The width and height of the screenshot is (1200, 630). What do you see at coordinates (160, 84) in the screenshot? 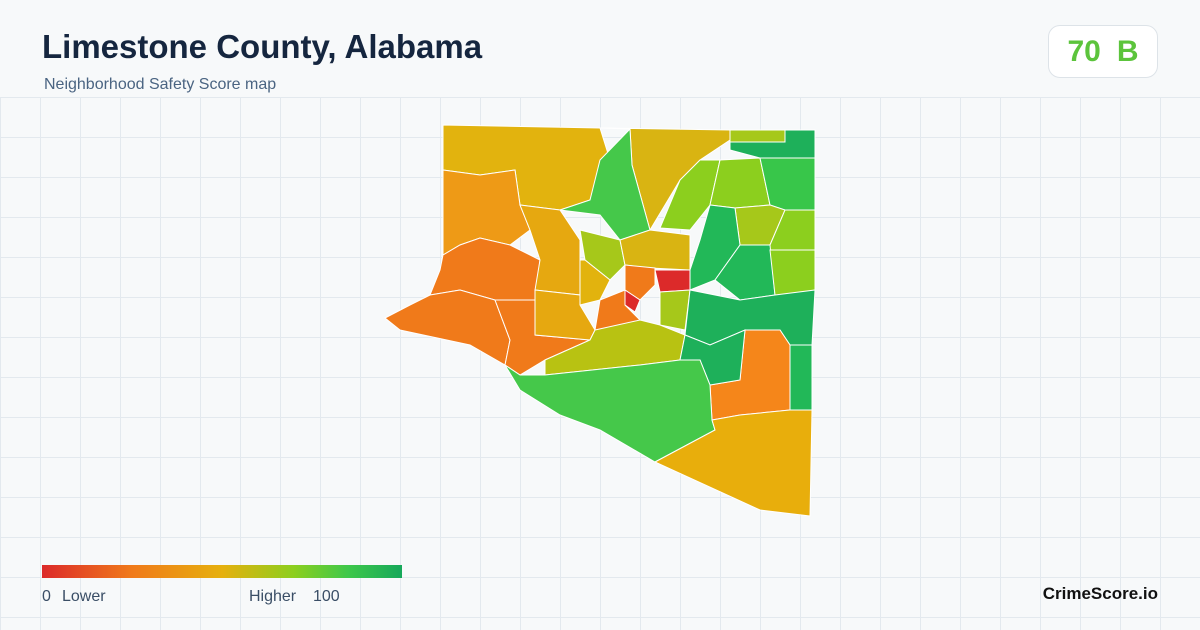
I see `subtitle: Neighborhood Safety Score map` at bounding box center [160, 84].